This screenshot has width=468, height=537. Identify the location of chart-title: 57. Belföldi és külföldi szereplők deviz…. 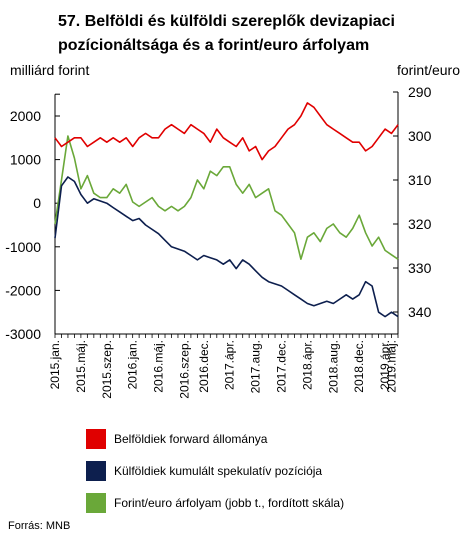
(226, 33).